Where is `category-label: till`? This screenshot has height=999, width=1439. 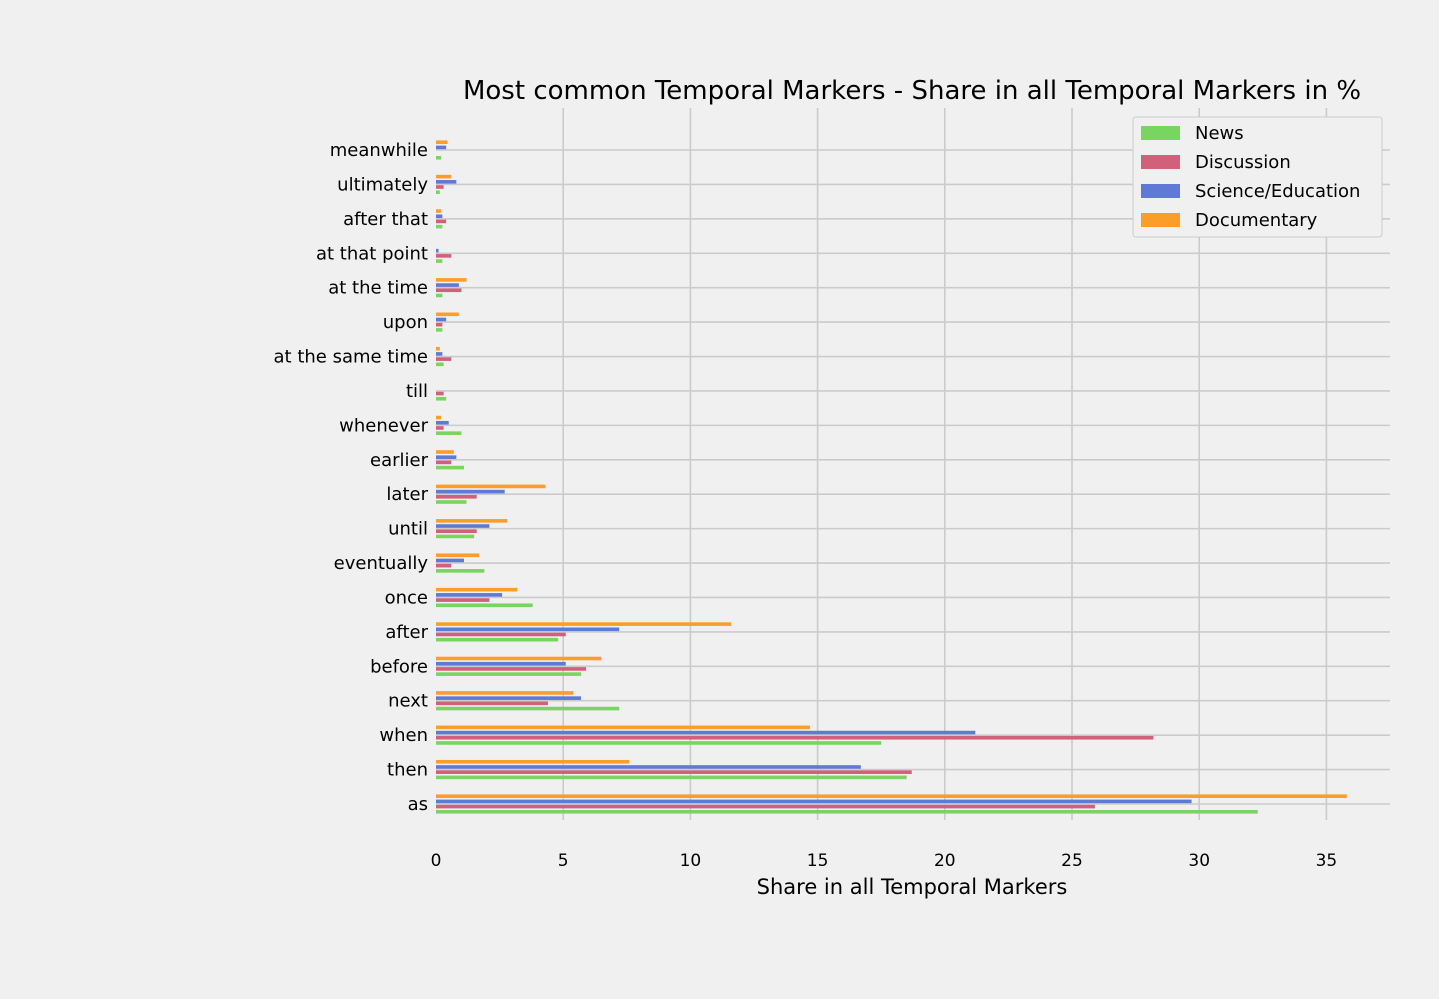
category-label: till is located at coordinates (417, 391).